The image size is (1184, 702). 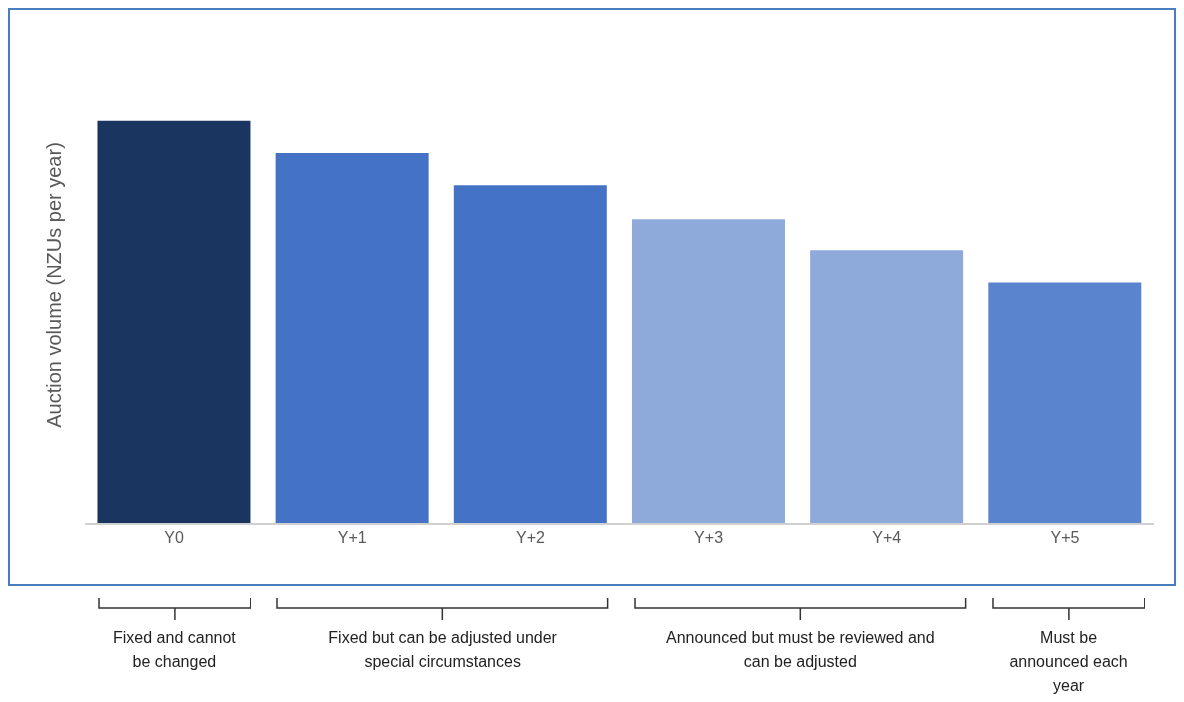 What do you see at coordinates (709, 538) in the screenshot?
I see `x-tick-label: Y+3` at bounding box center [709, 538].